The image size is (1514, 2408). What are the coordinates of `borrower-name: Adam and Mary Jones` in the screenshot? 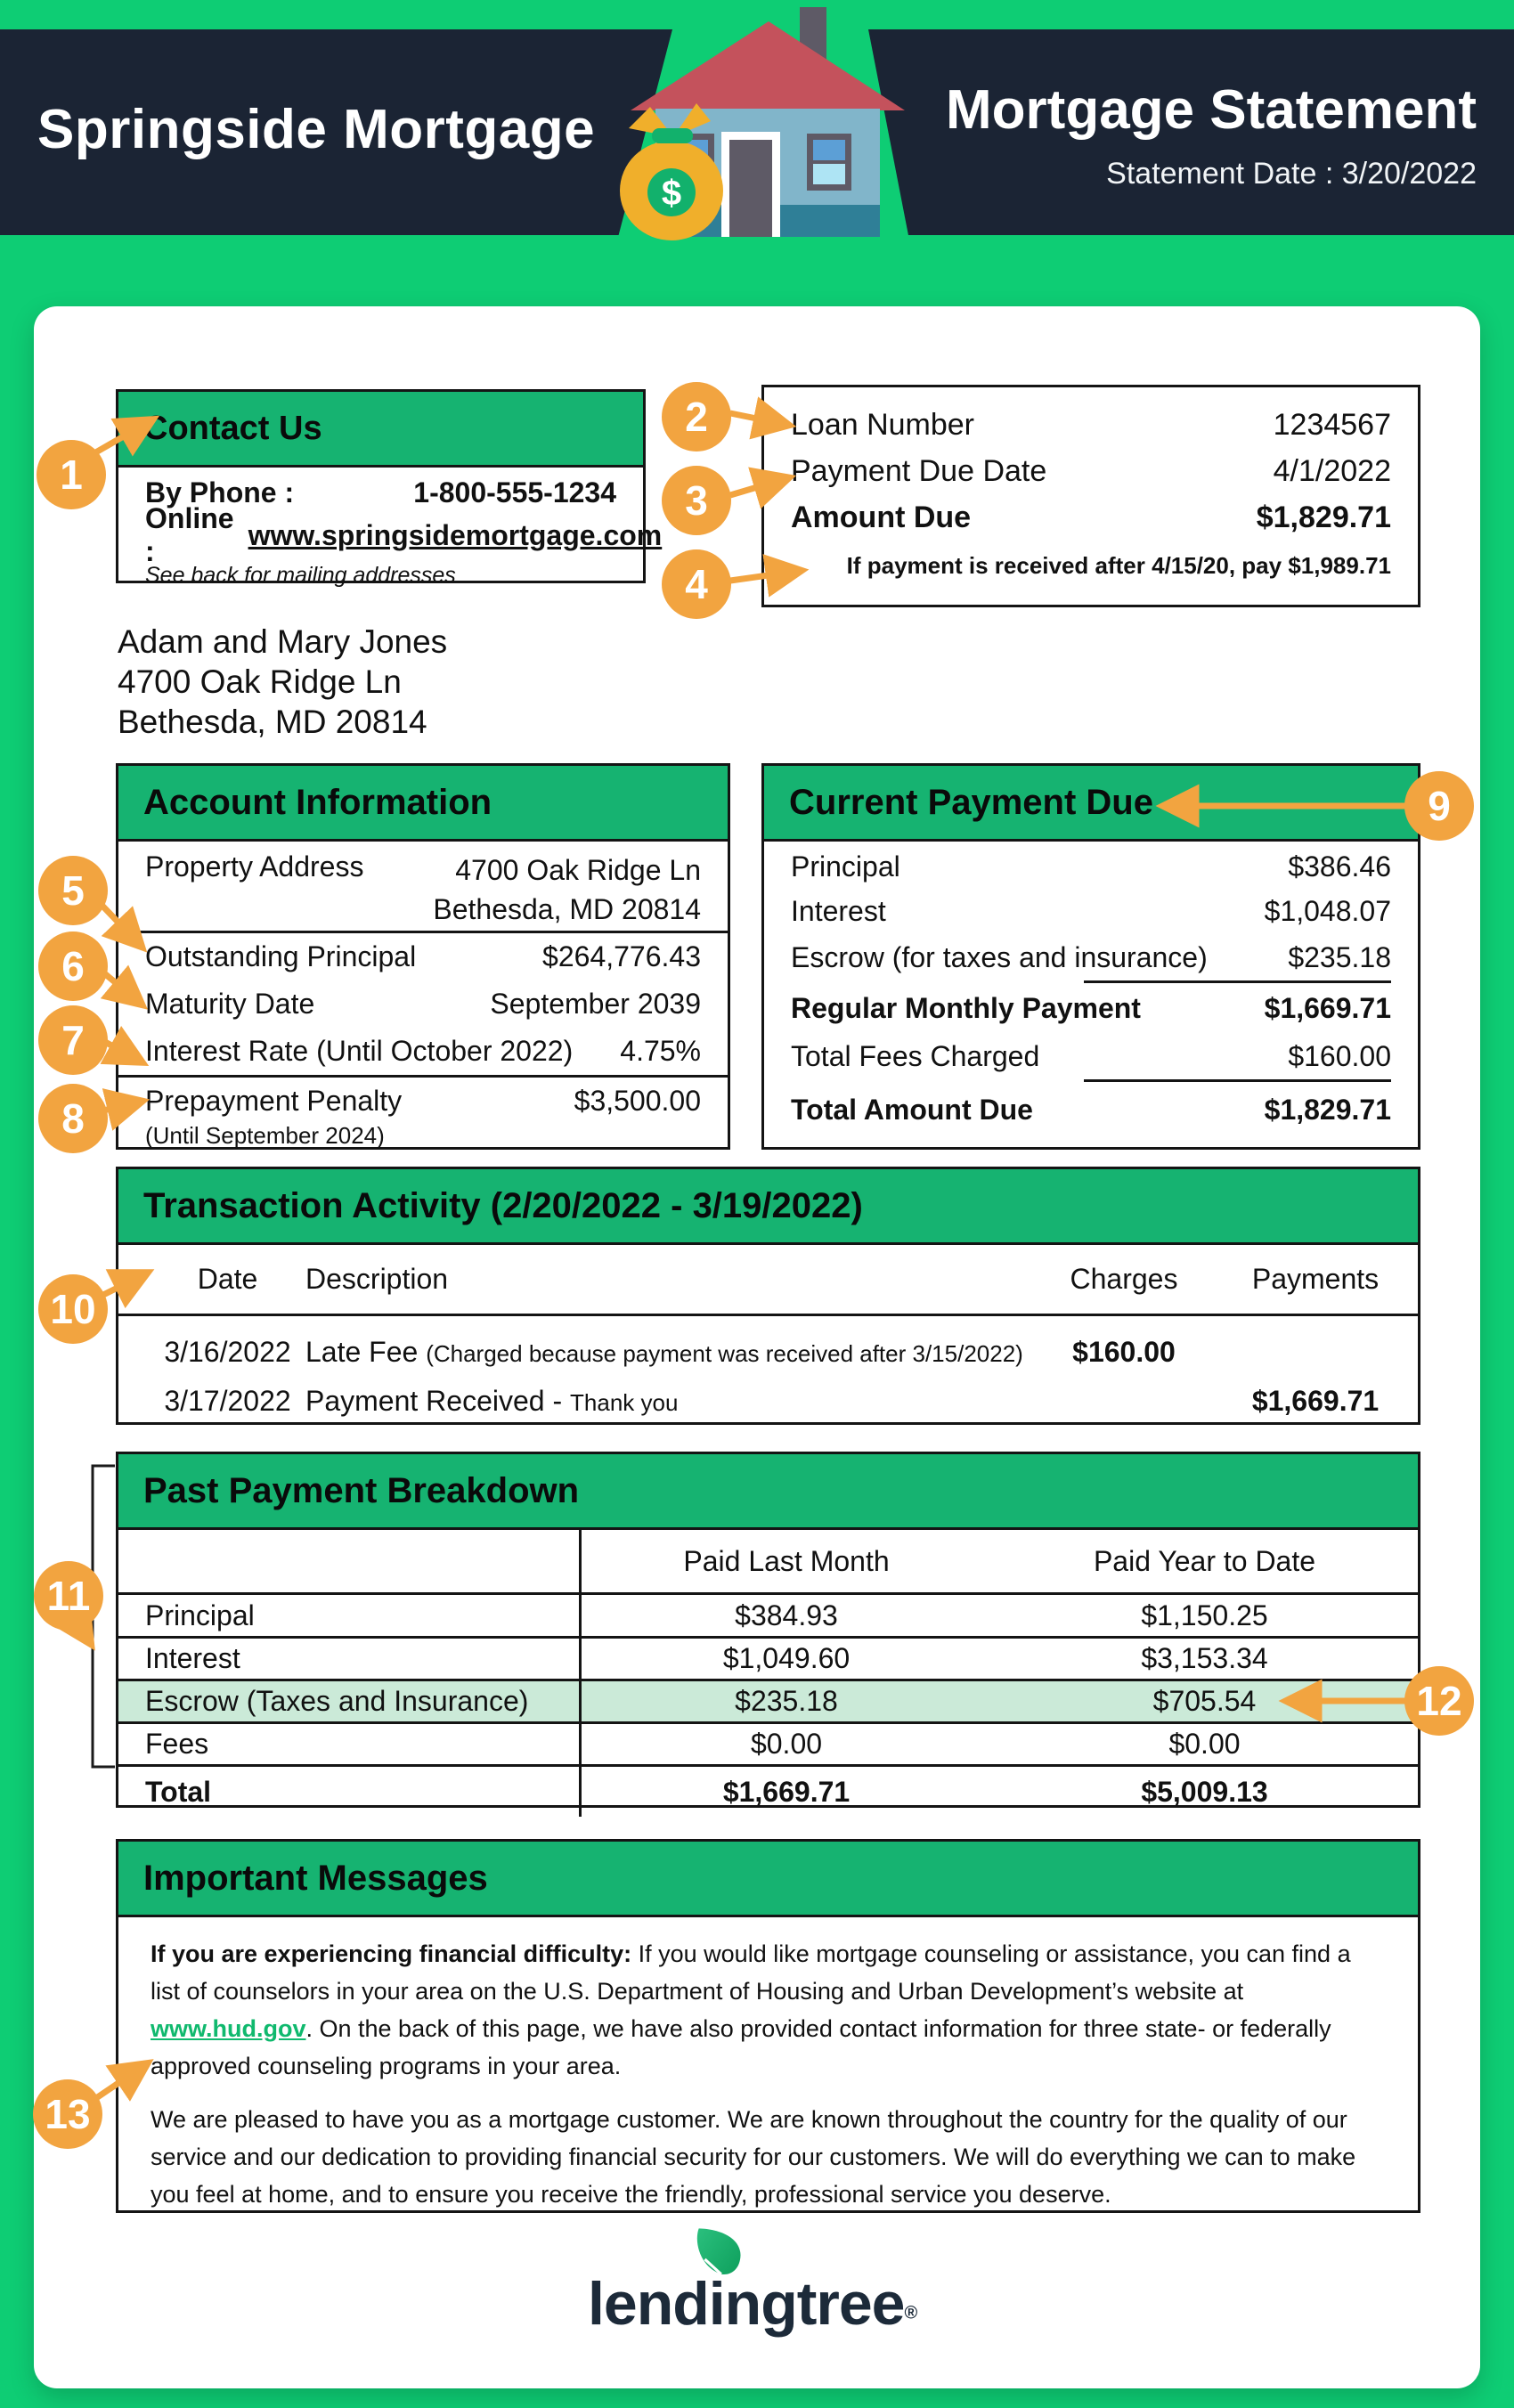 It's located at (283, 641).